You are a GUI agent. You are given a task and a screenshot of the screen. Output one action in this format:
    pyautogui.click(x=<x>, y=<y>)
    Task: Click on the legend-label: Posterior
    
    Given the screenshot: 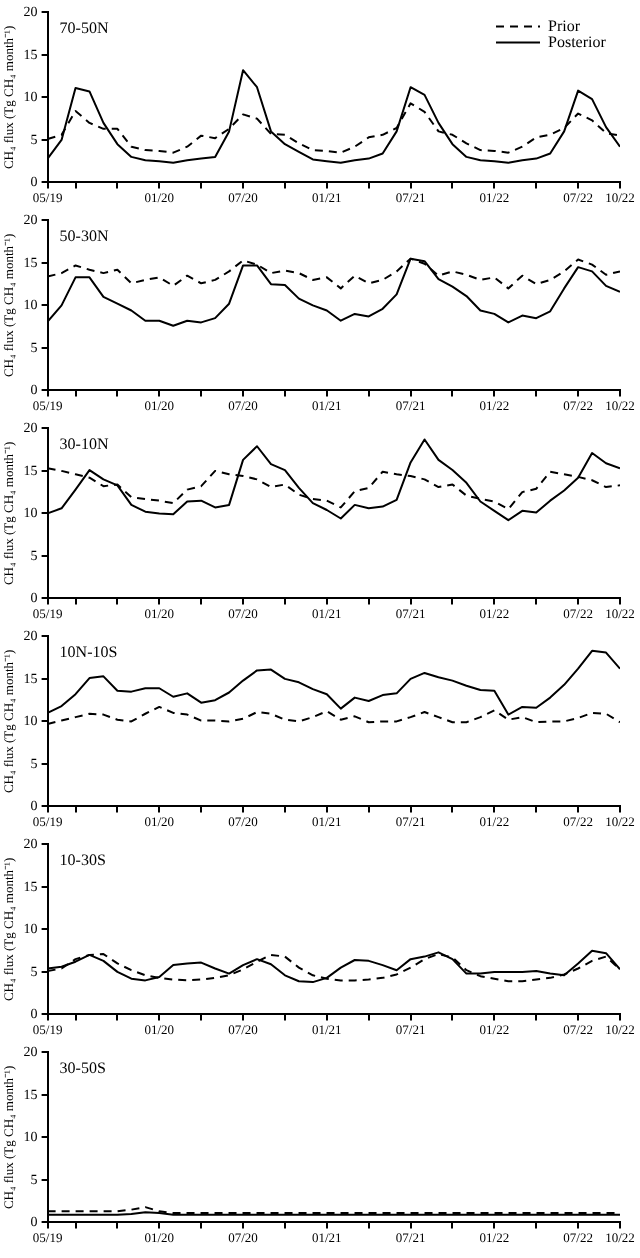 What is the action you would take?
    pyautogui.click(x=577, y=41)
    